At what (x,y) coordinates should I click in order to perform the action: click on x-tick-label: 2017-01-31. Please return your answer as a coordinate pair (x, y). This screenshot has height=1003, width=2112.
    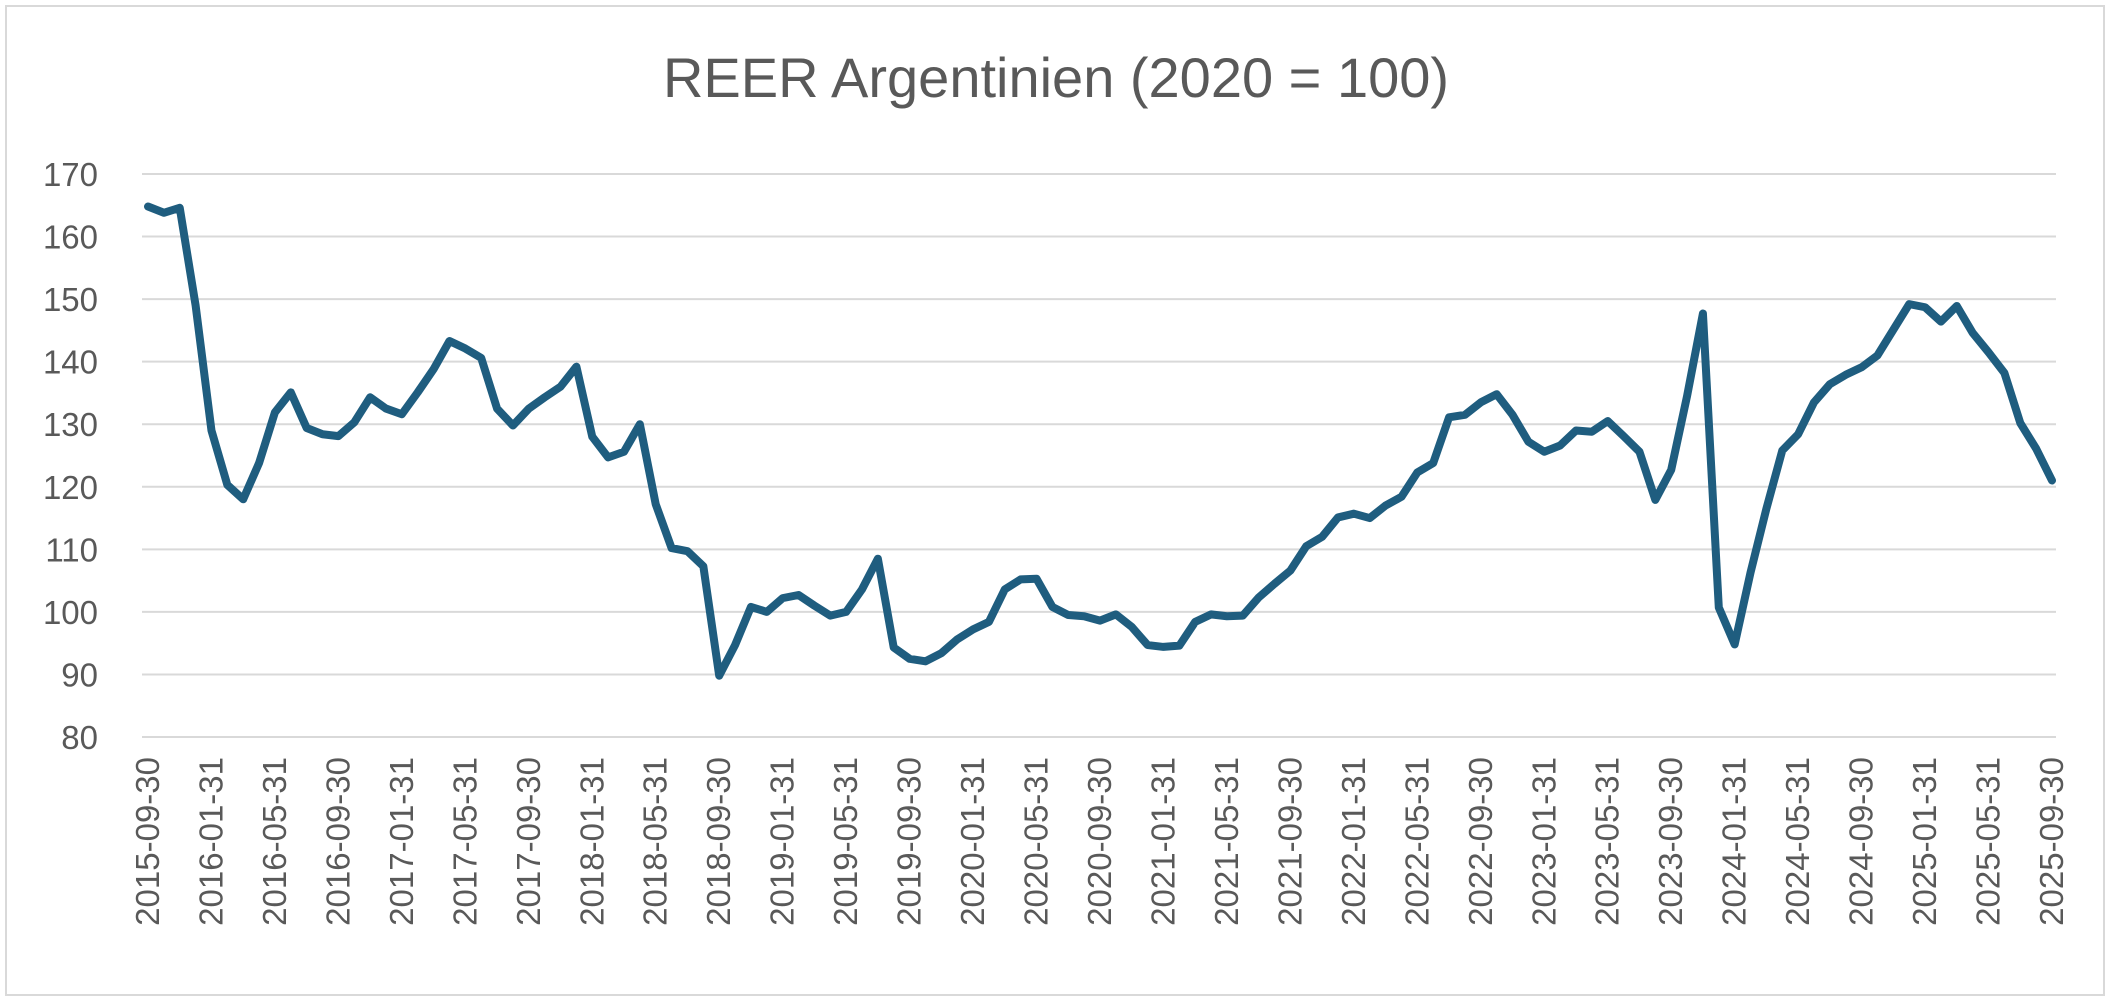
    Looking at the image, I should click on (401, 841).